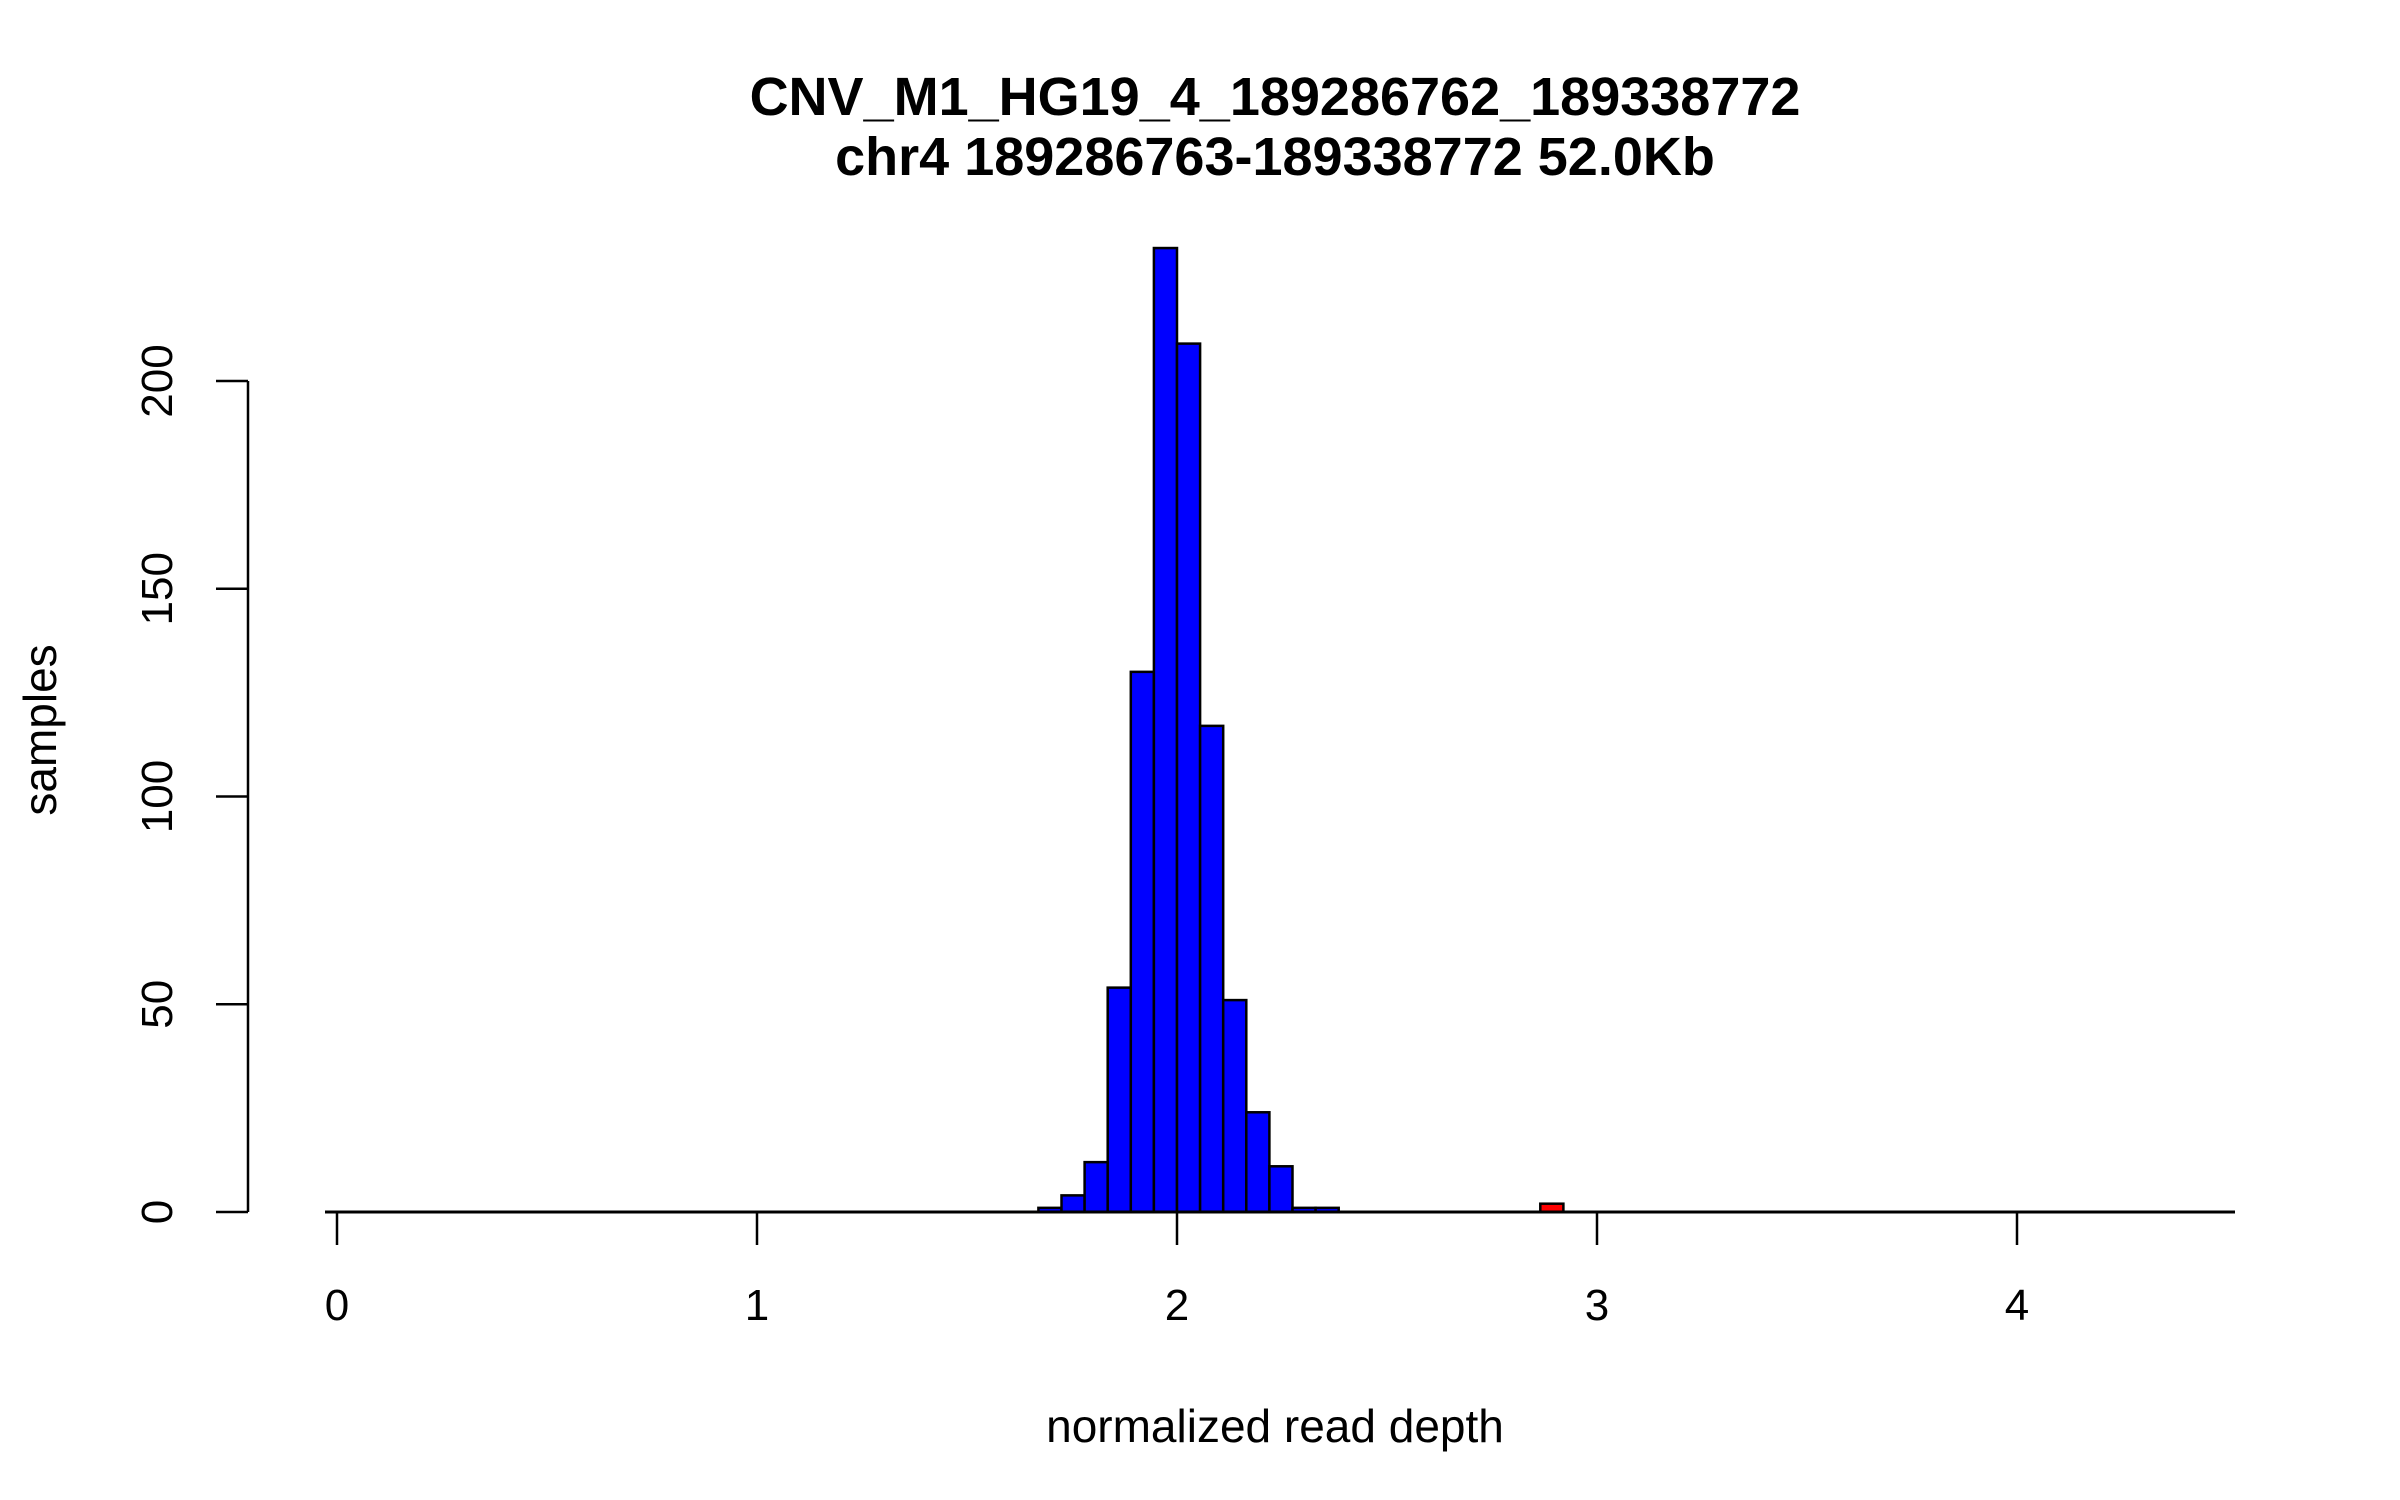  Describe the element at coordinates (157, 1004) in the screenshot. I see `y-tick-label: 50` at that location.